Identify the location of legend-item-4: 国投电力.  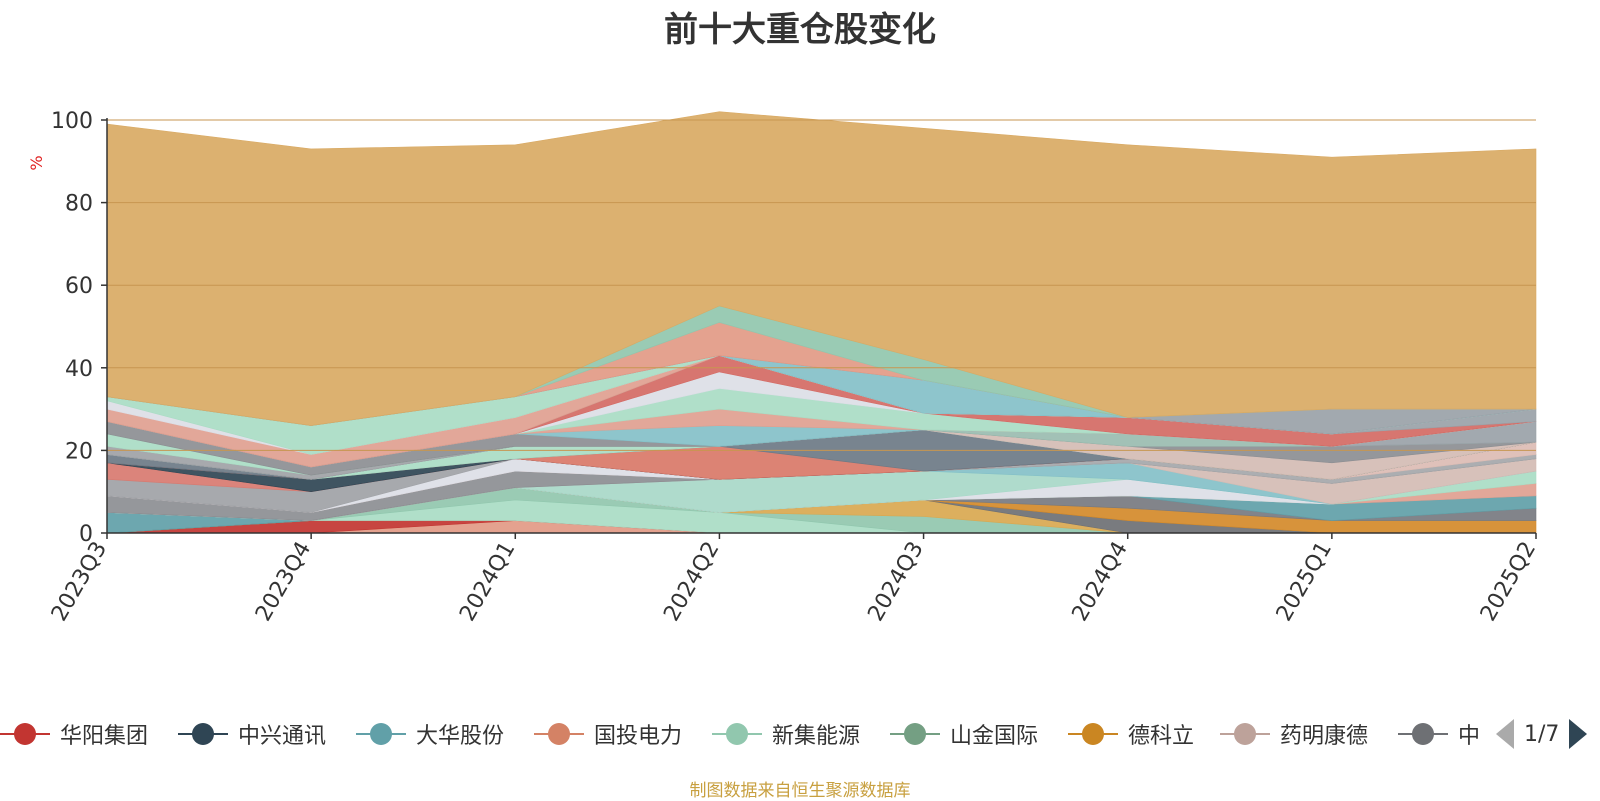
(608, 734).